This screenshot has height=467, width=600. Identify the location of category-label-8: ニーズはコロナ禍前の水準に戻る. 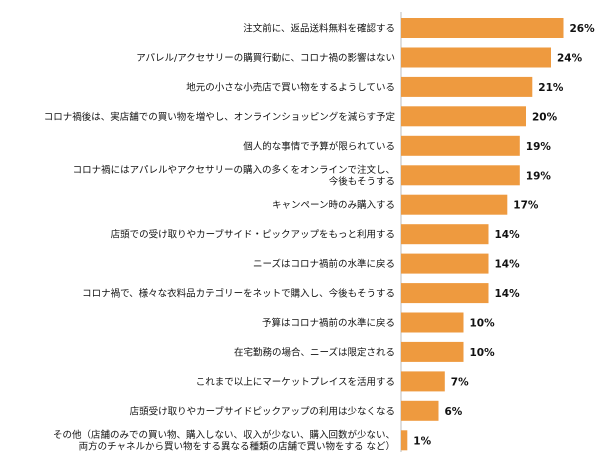
(324, 264).